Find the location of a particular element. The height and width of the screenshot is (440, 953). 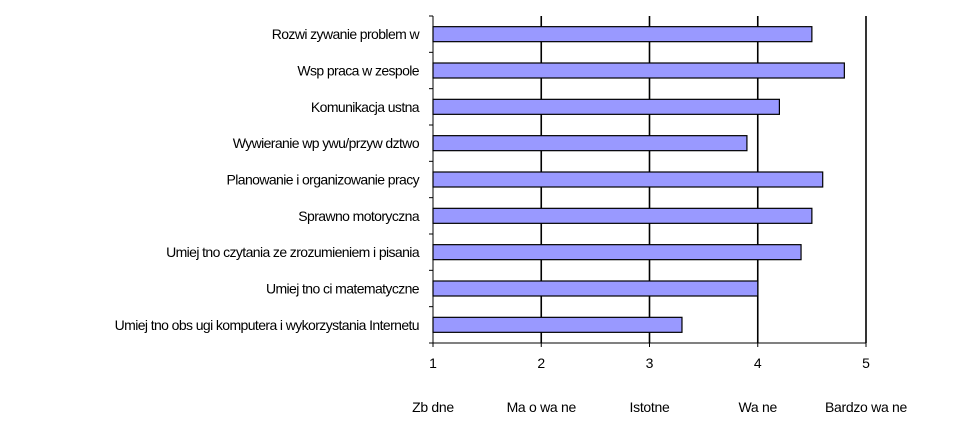

scale-labels: Zb dne Ma o wa ne Istotne Wa ne Bardzo wa ne is located at coordinates (660, 407).